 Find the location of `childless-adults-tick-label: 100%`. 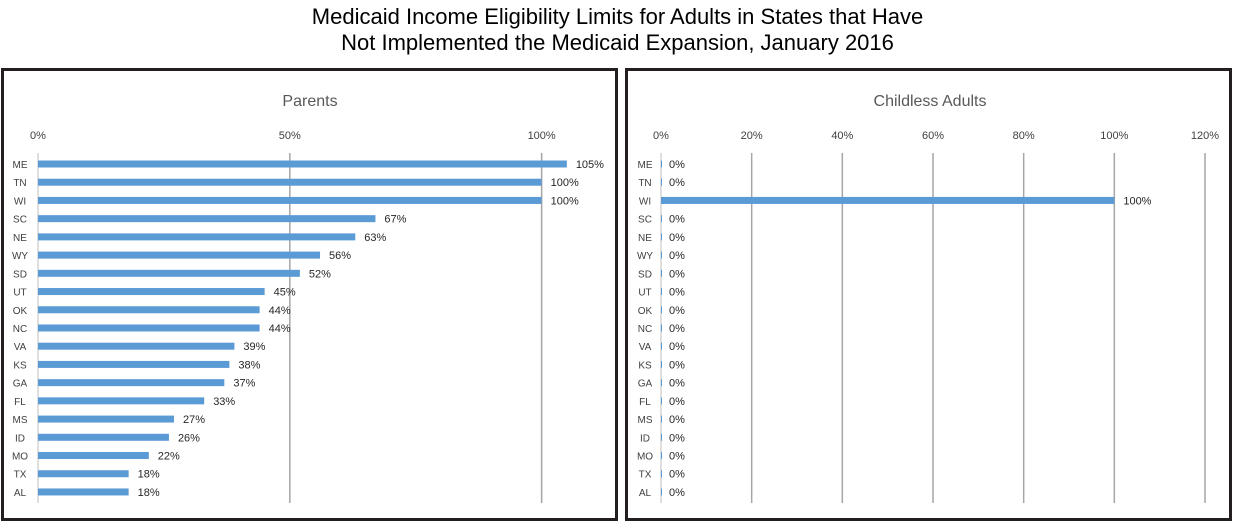

childless-adults-tick-label: 100% is located at coordinates (1114, 136).